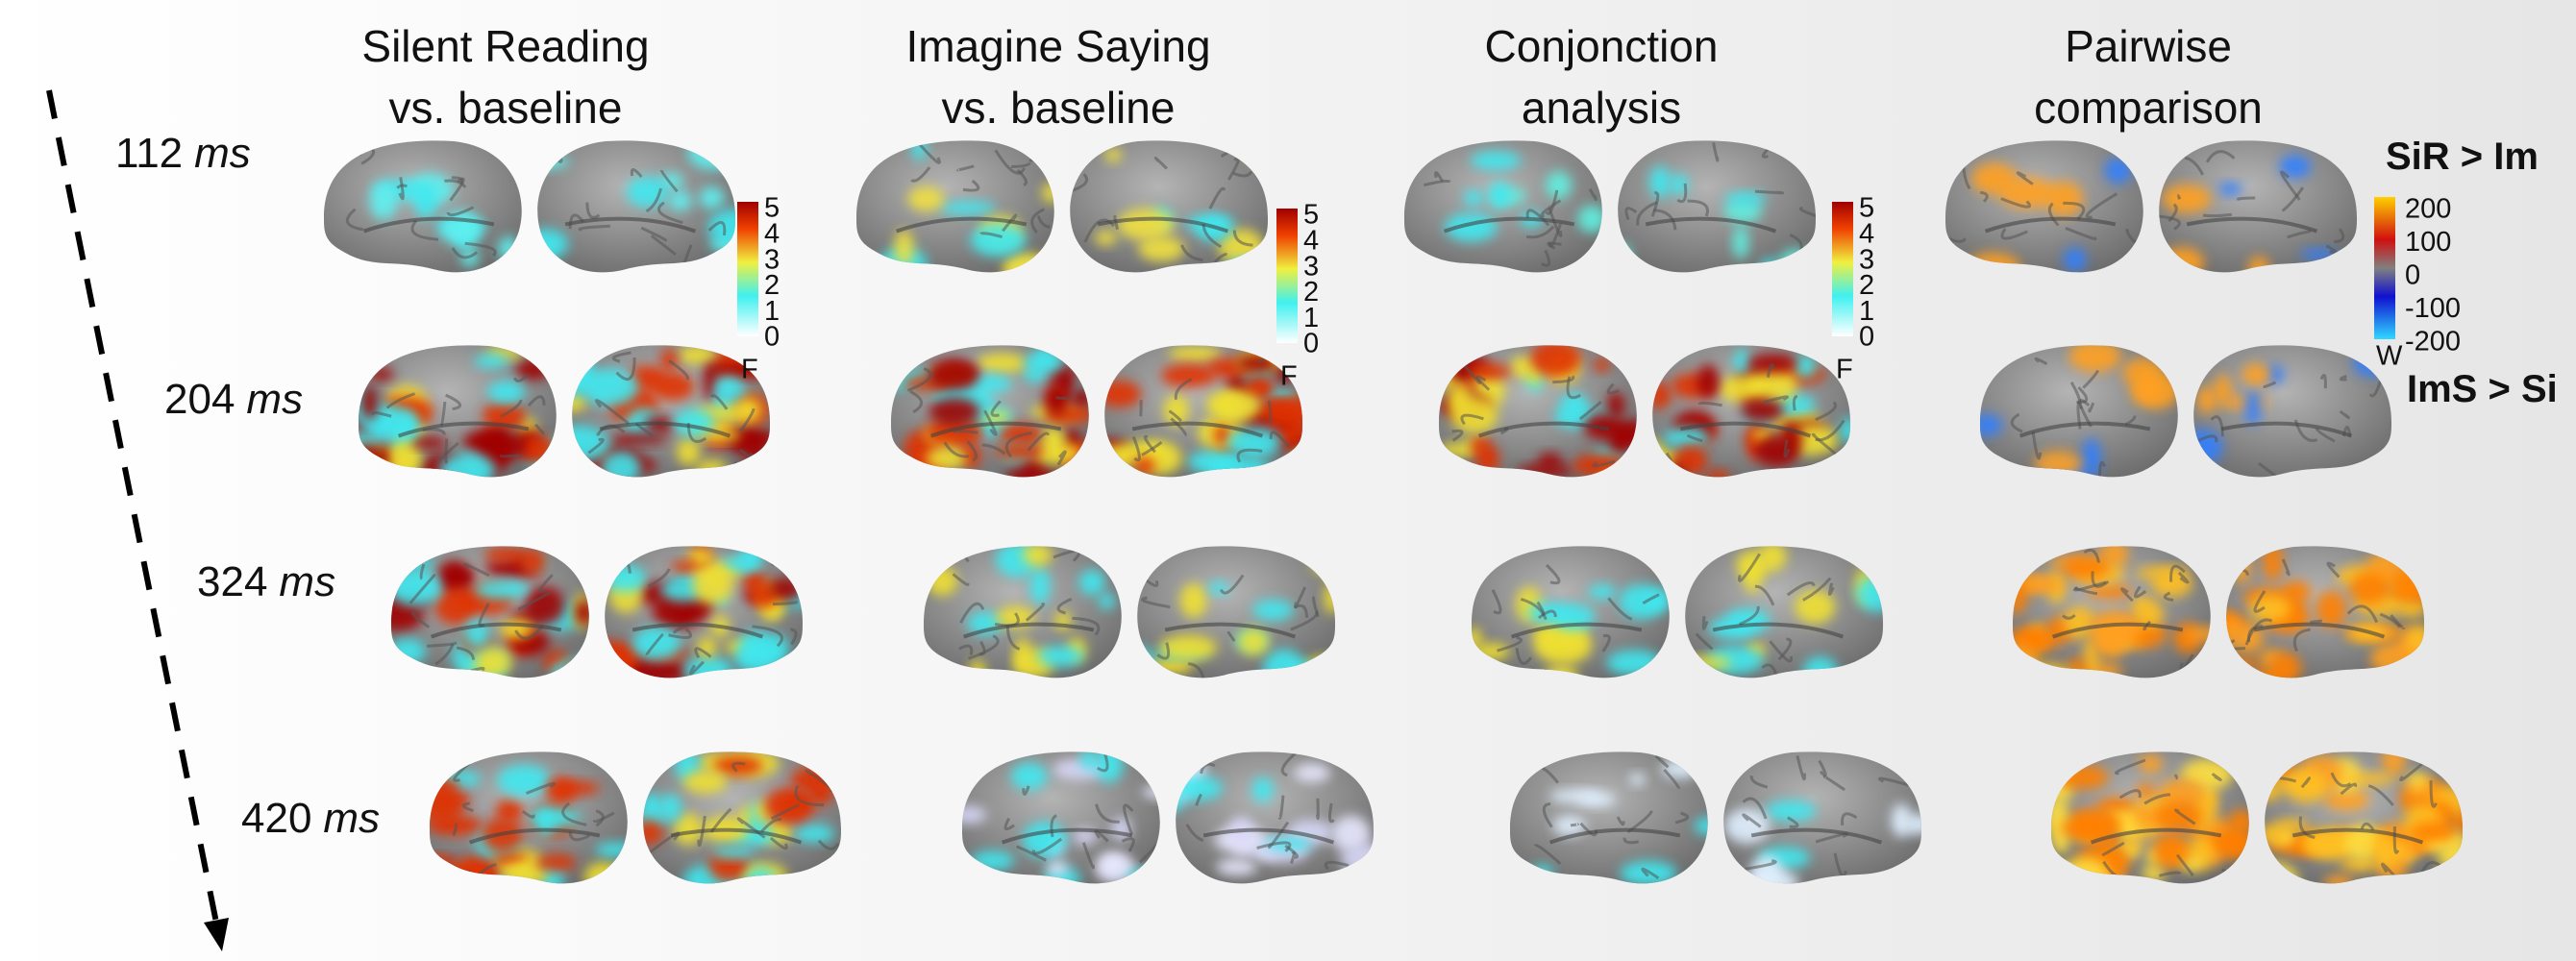 Image resolution: width=2576 pixels, height=961 pixels. I want to click on time-value: 204, so click(200, 399).